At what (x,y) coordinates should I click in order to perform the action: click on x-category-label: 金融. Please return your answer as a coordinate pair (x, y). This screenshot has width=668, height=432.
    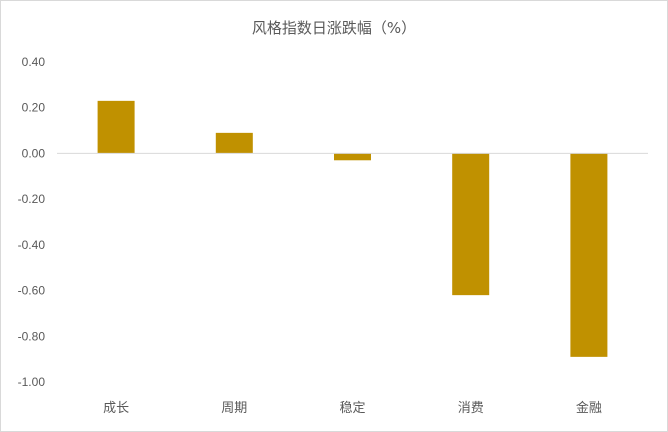
    Looking at the image, I should click on (589, 408).